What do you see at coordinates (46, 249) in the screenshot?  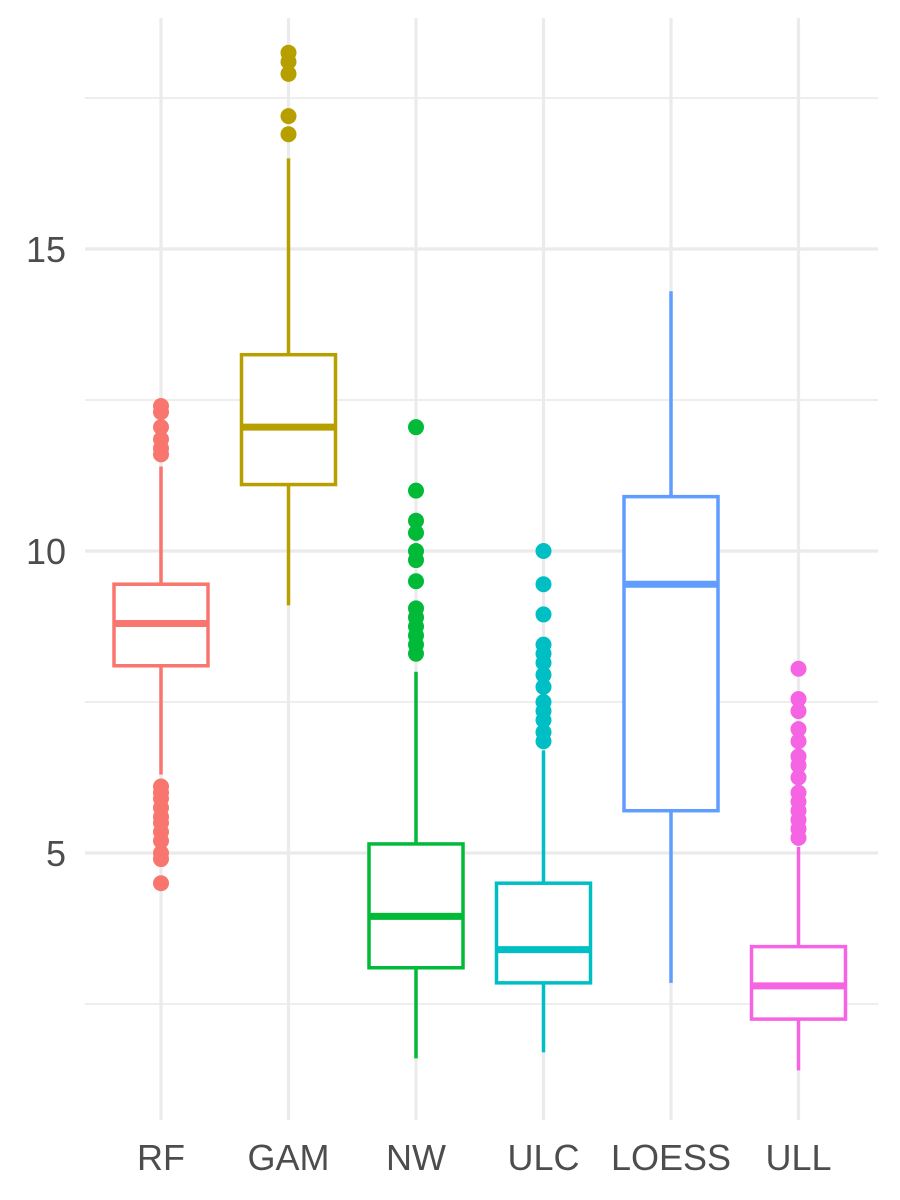 I see `y-tick-label: 15` at bounding box center [46, 249].